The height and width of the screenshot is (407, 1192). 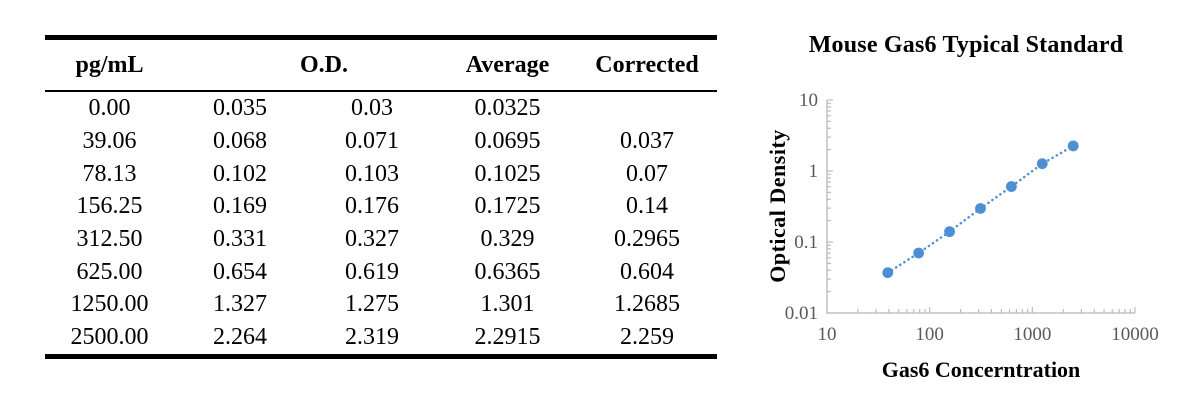 What do you see at coordinates (647, 66) in the screenshot?
I see `column-header-corrected: Corrected` at bounding box center [647, 66].